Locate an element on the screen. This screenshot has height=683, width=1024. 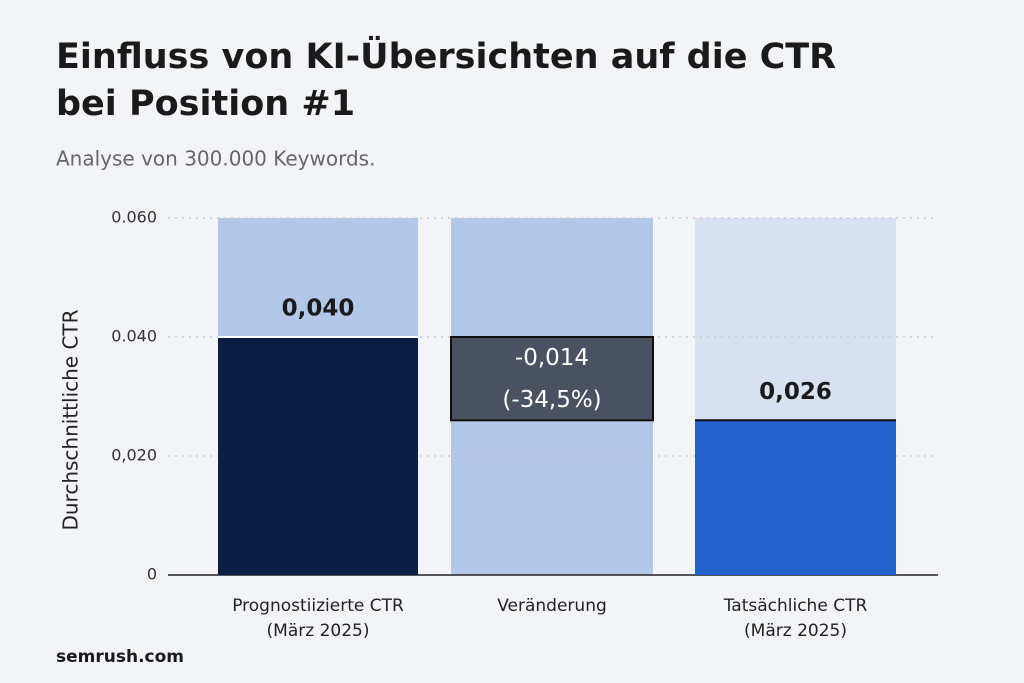
y-axis-label: Durchschnittliche CTR is located at coordinates (71, 419).